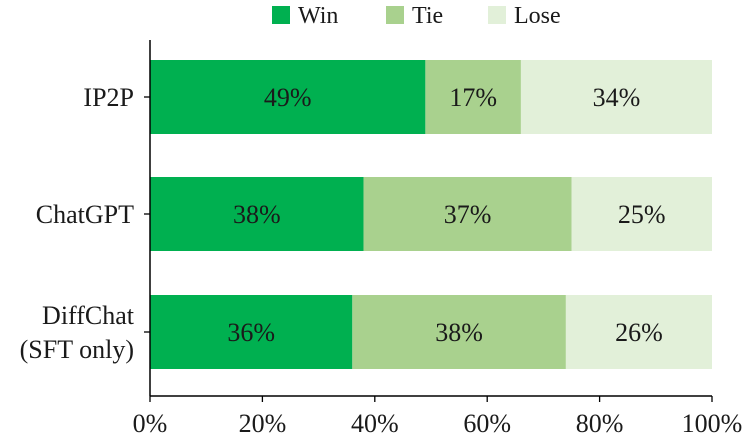 Image resolution: width=747 pixels, height=436 pixels. I want to click on legend-label-win: Win, so click(318, 16).